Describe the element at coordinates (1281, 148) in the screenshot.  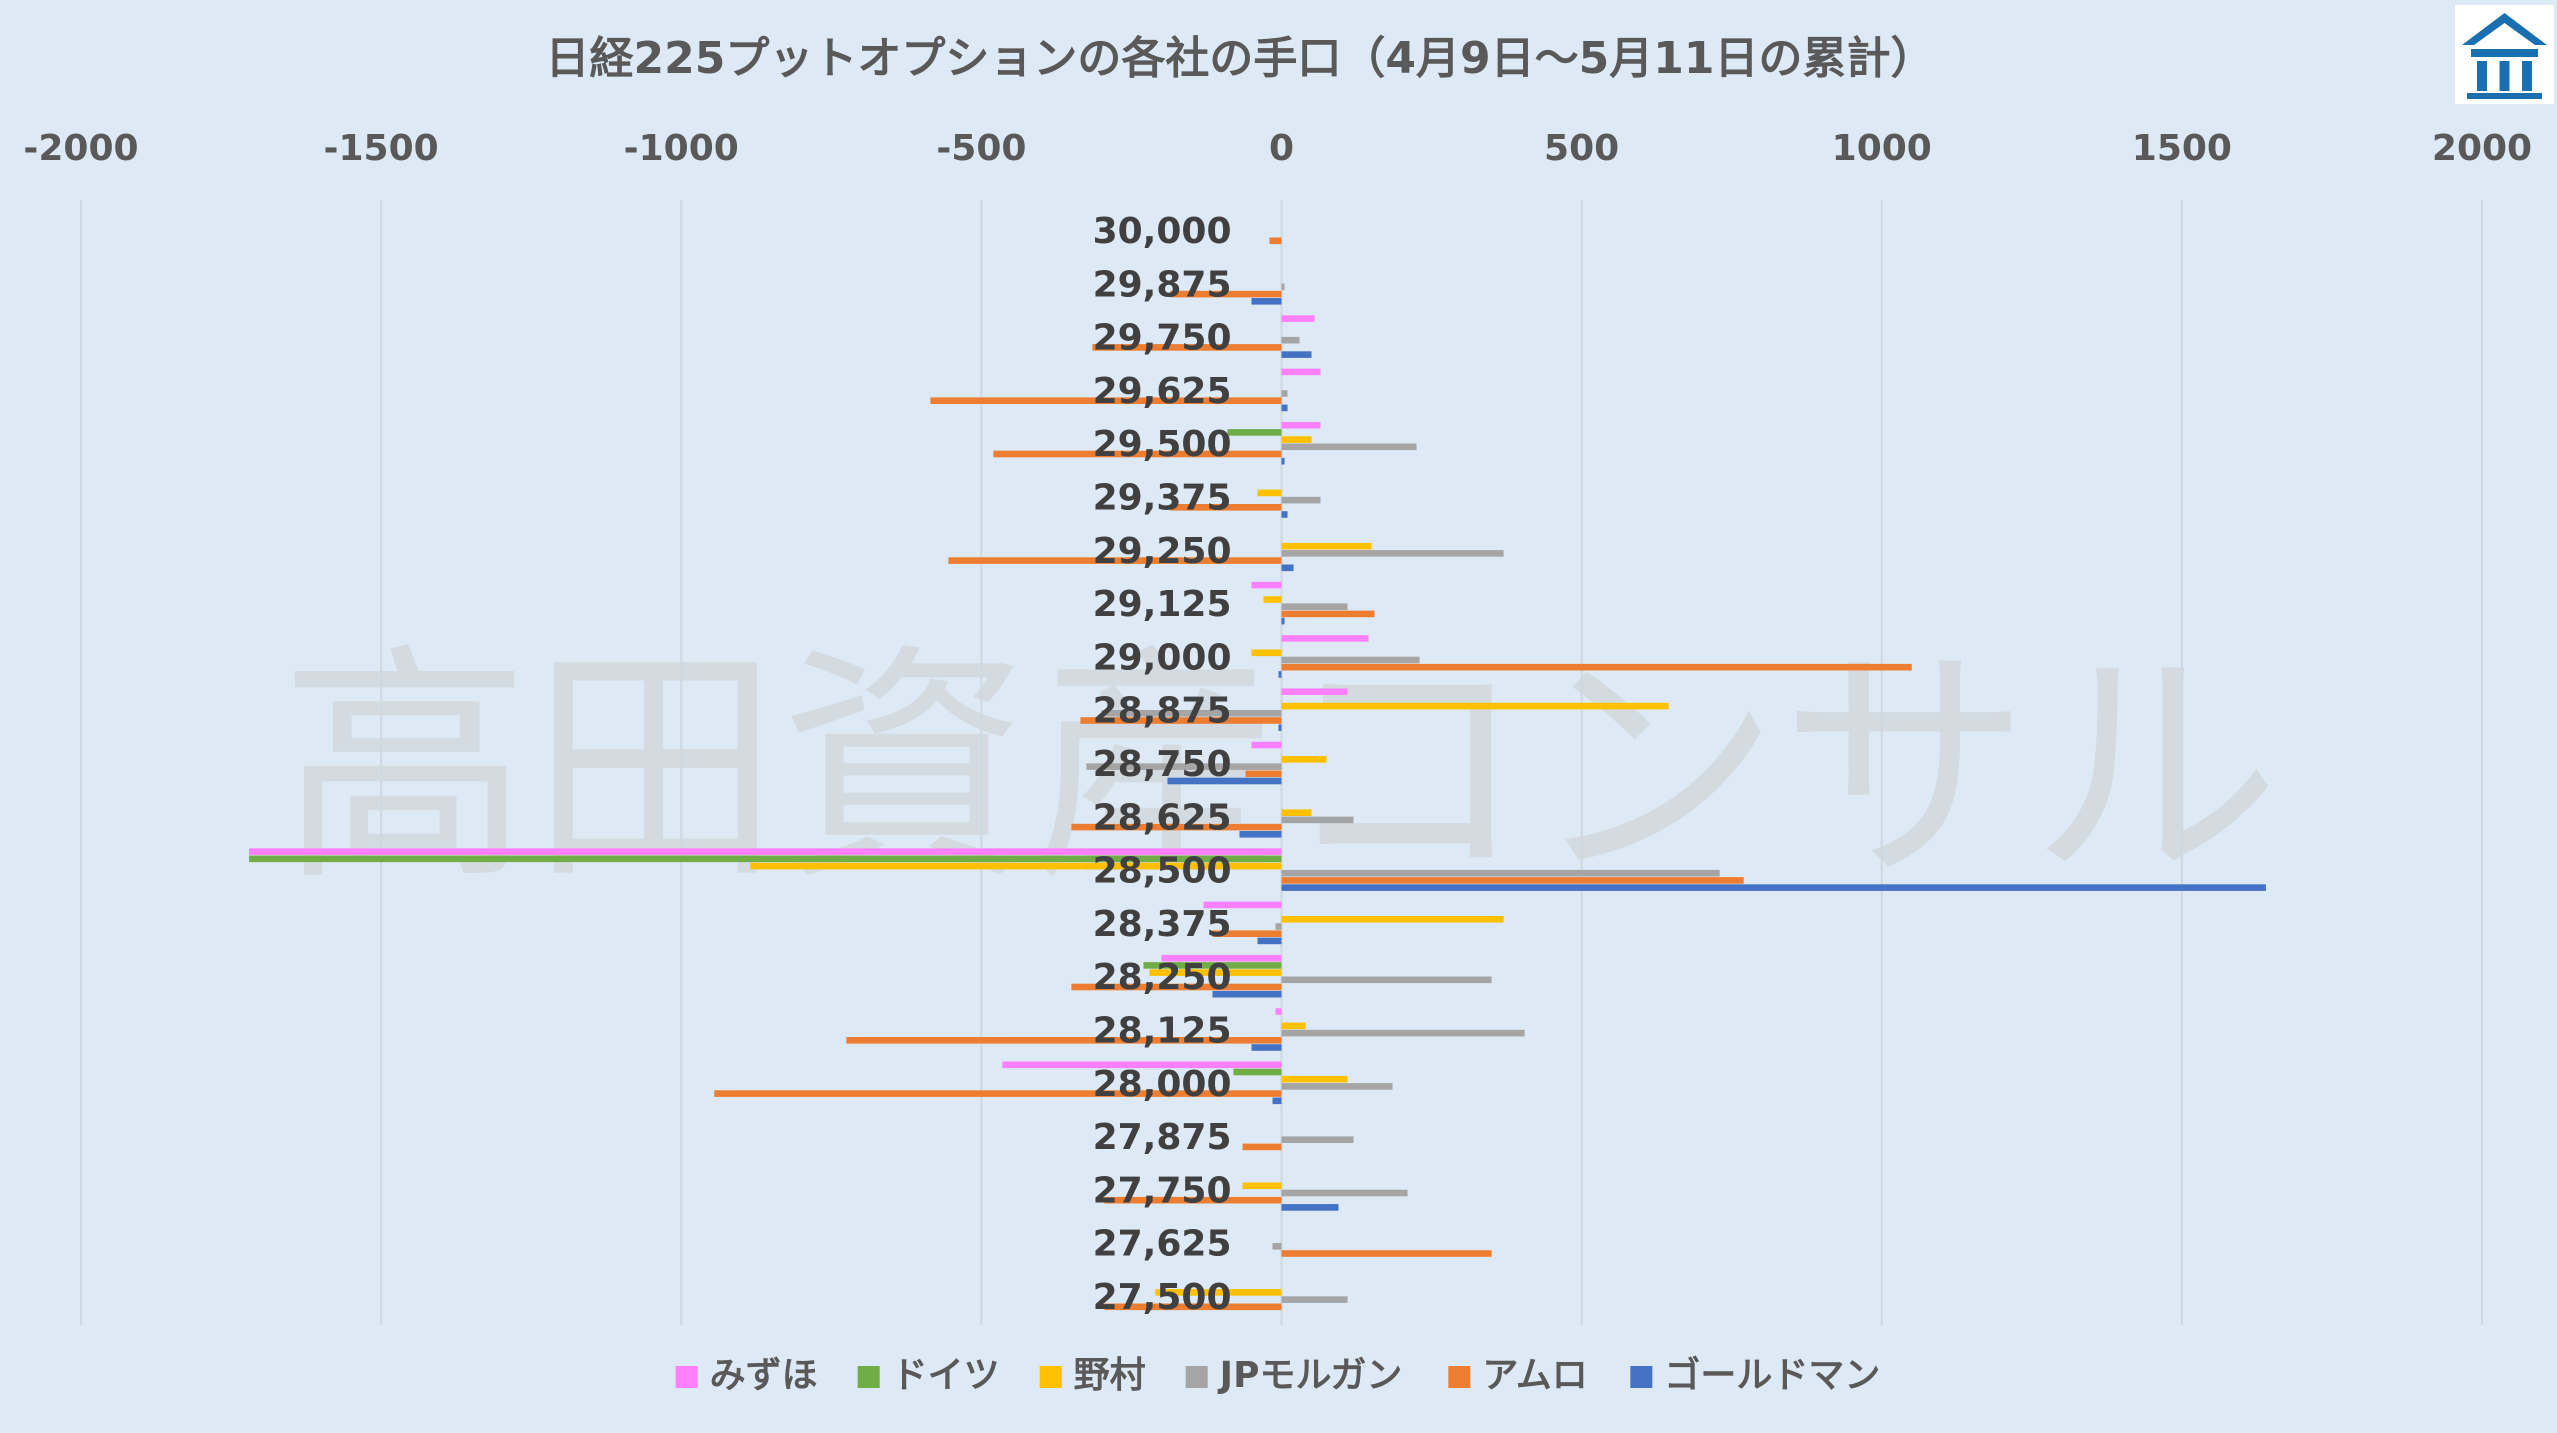
I see `x-tick-label: 0` at that location.